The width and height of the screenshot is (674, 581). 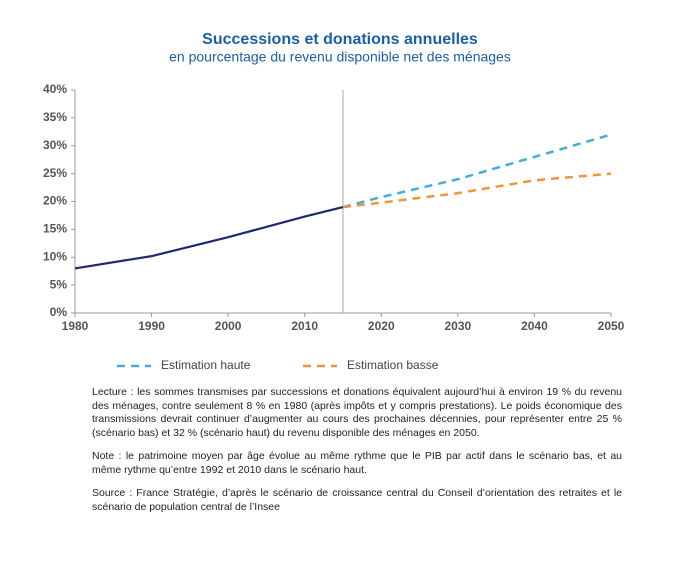 What do you see at coordinates (304, 326) in the screenshot?
I see `x-tick-label: 2010` at bounding box center [304, 326].